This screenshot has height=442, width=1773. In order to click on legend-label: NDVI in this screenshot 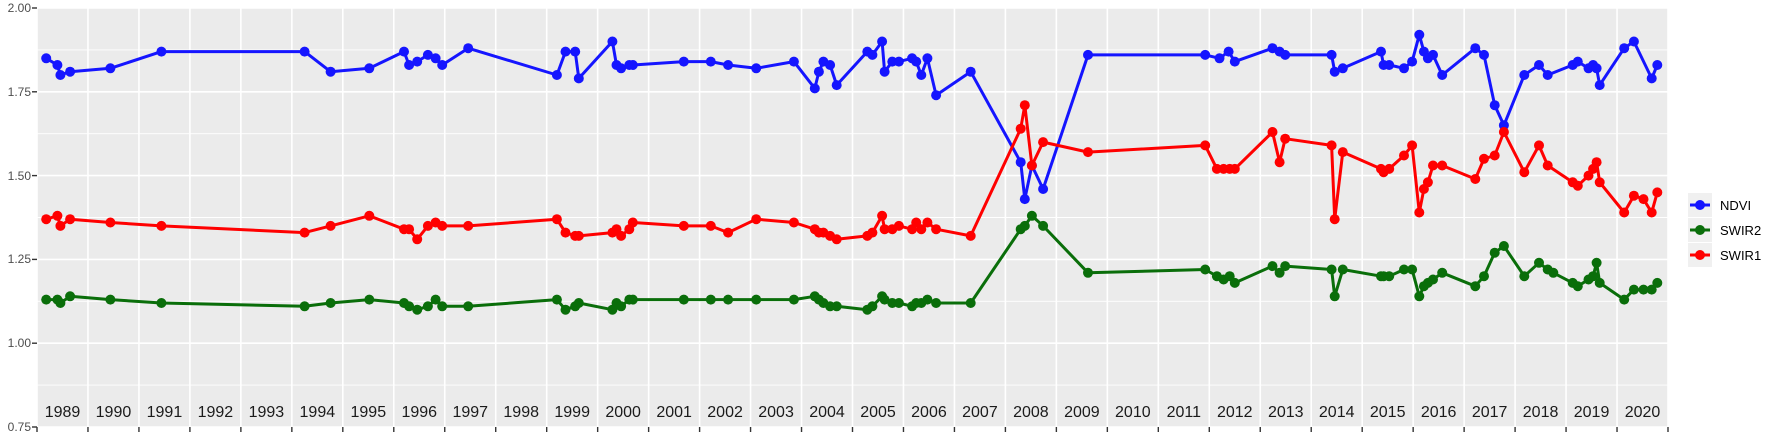, I will do `click(1736, 205)`.